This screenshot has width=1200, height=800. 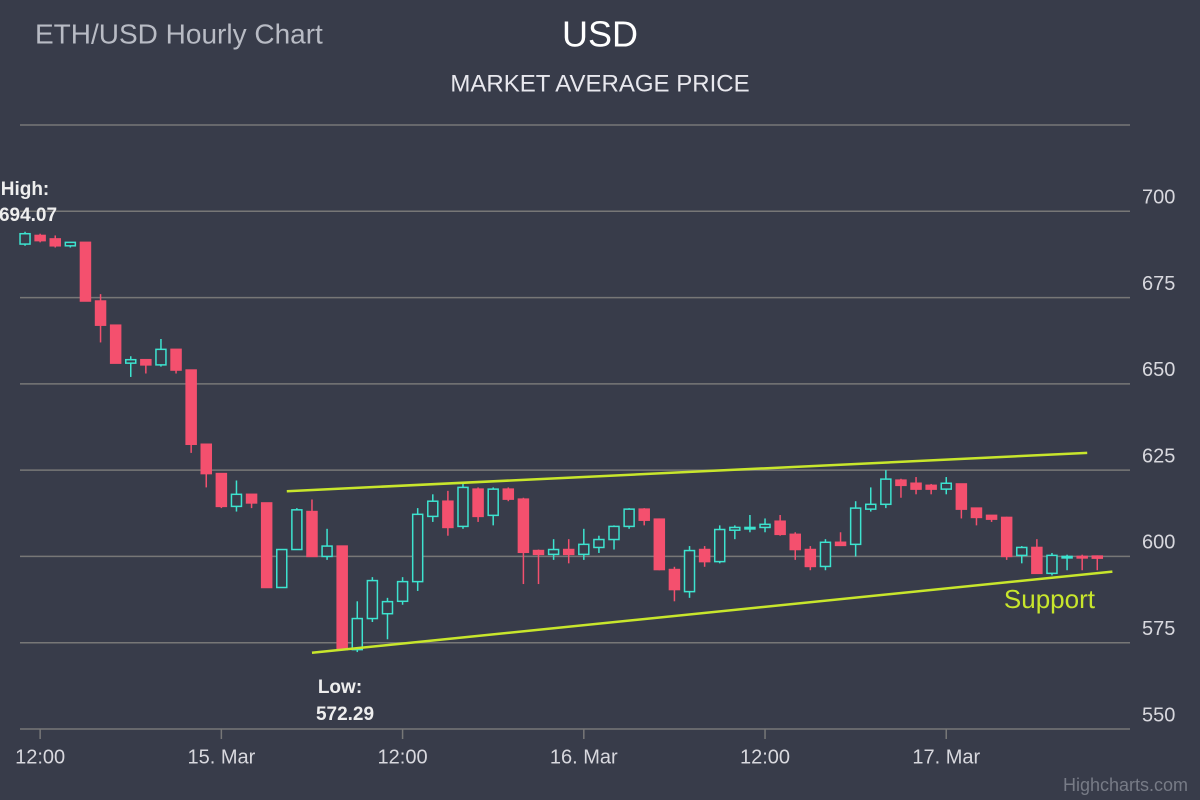 I want to click on y-tick-label: 700, so click(x=1158, y=198).